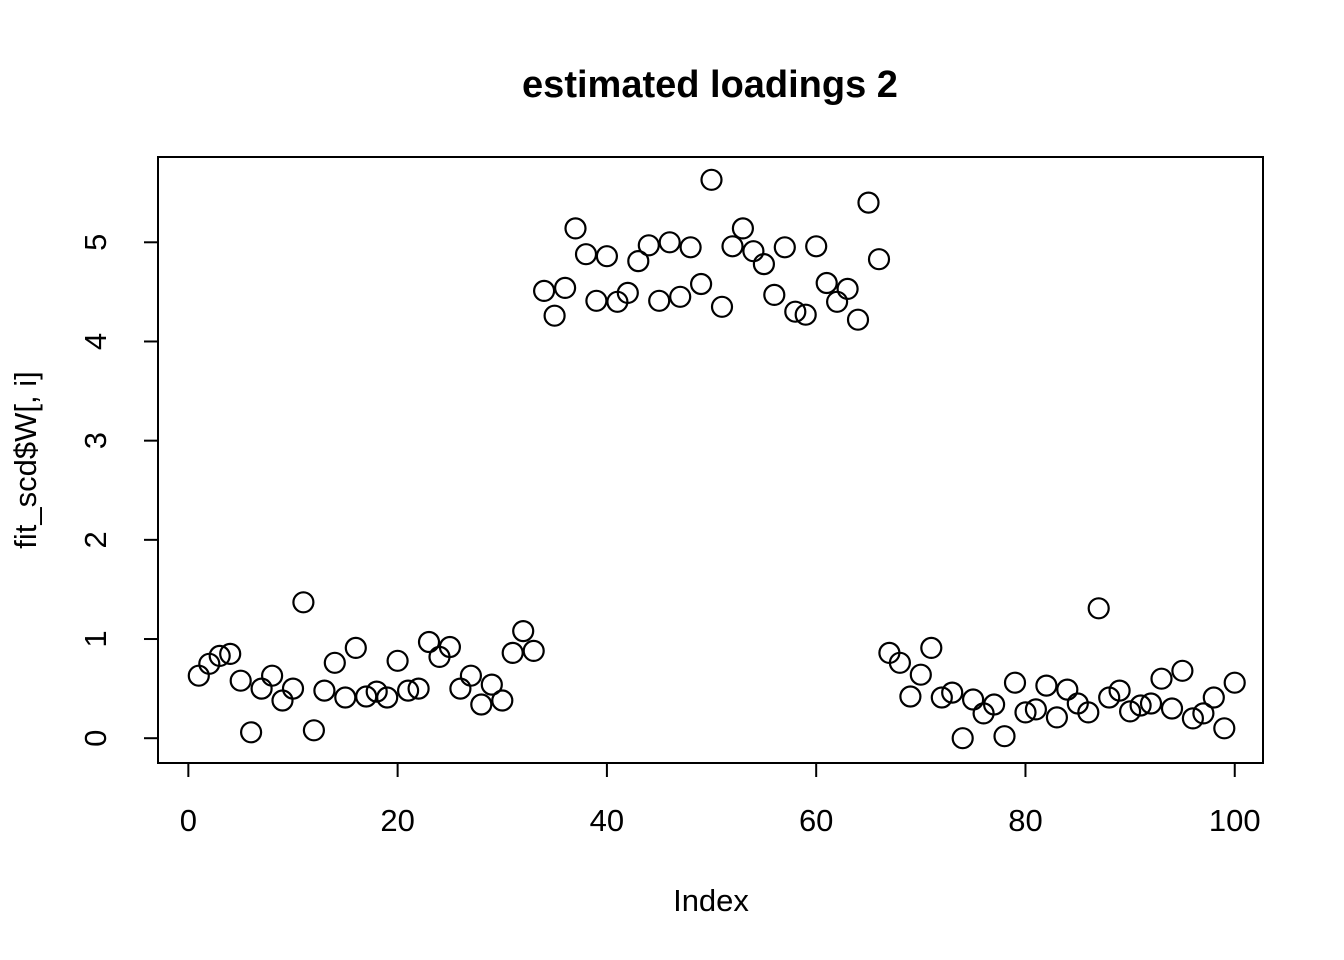  I want to click on x-tick-label: 100, so click(1235, 820).